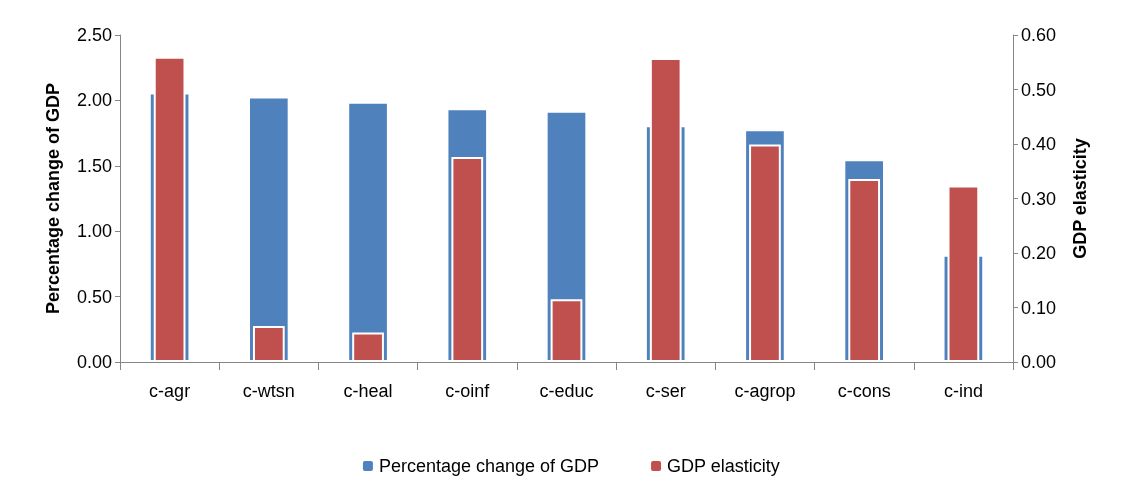 This screenshot has width=1141, height=490. What do you see at coordinates (94, 35) in the screenshot?
I see `y-tick-label: 2.50` at bounding box center [94, 35].